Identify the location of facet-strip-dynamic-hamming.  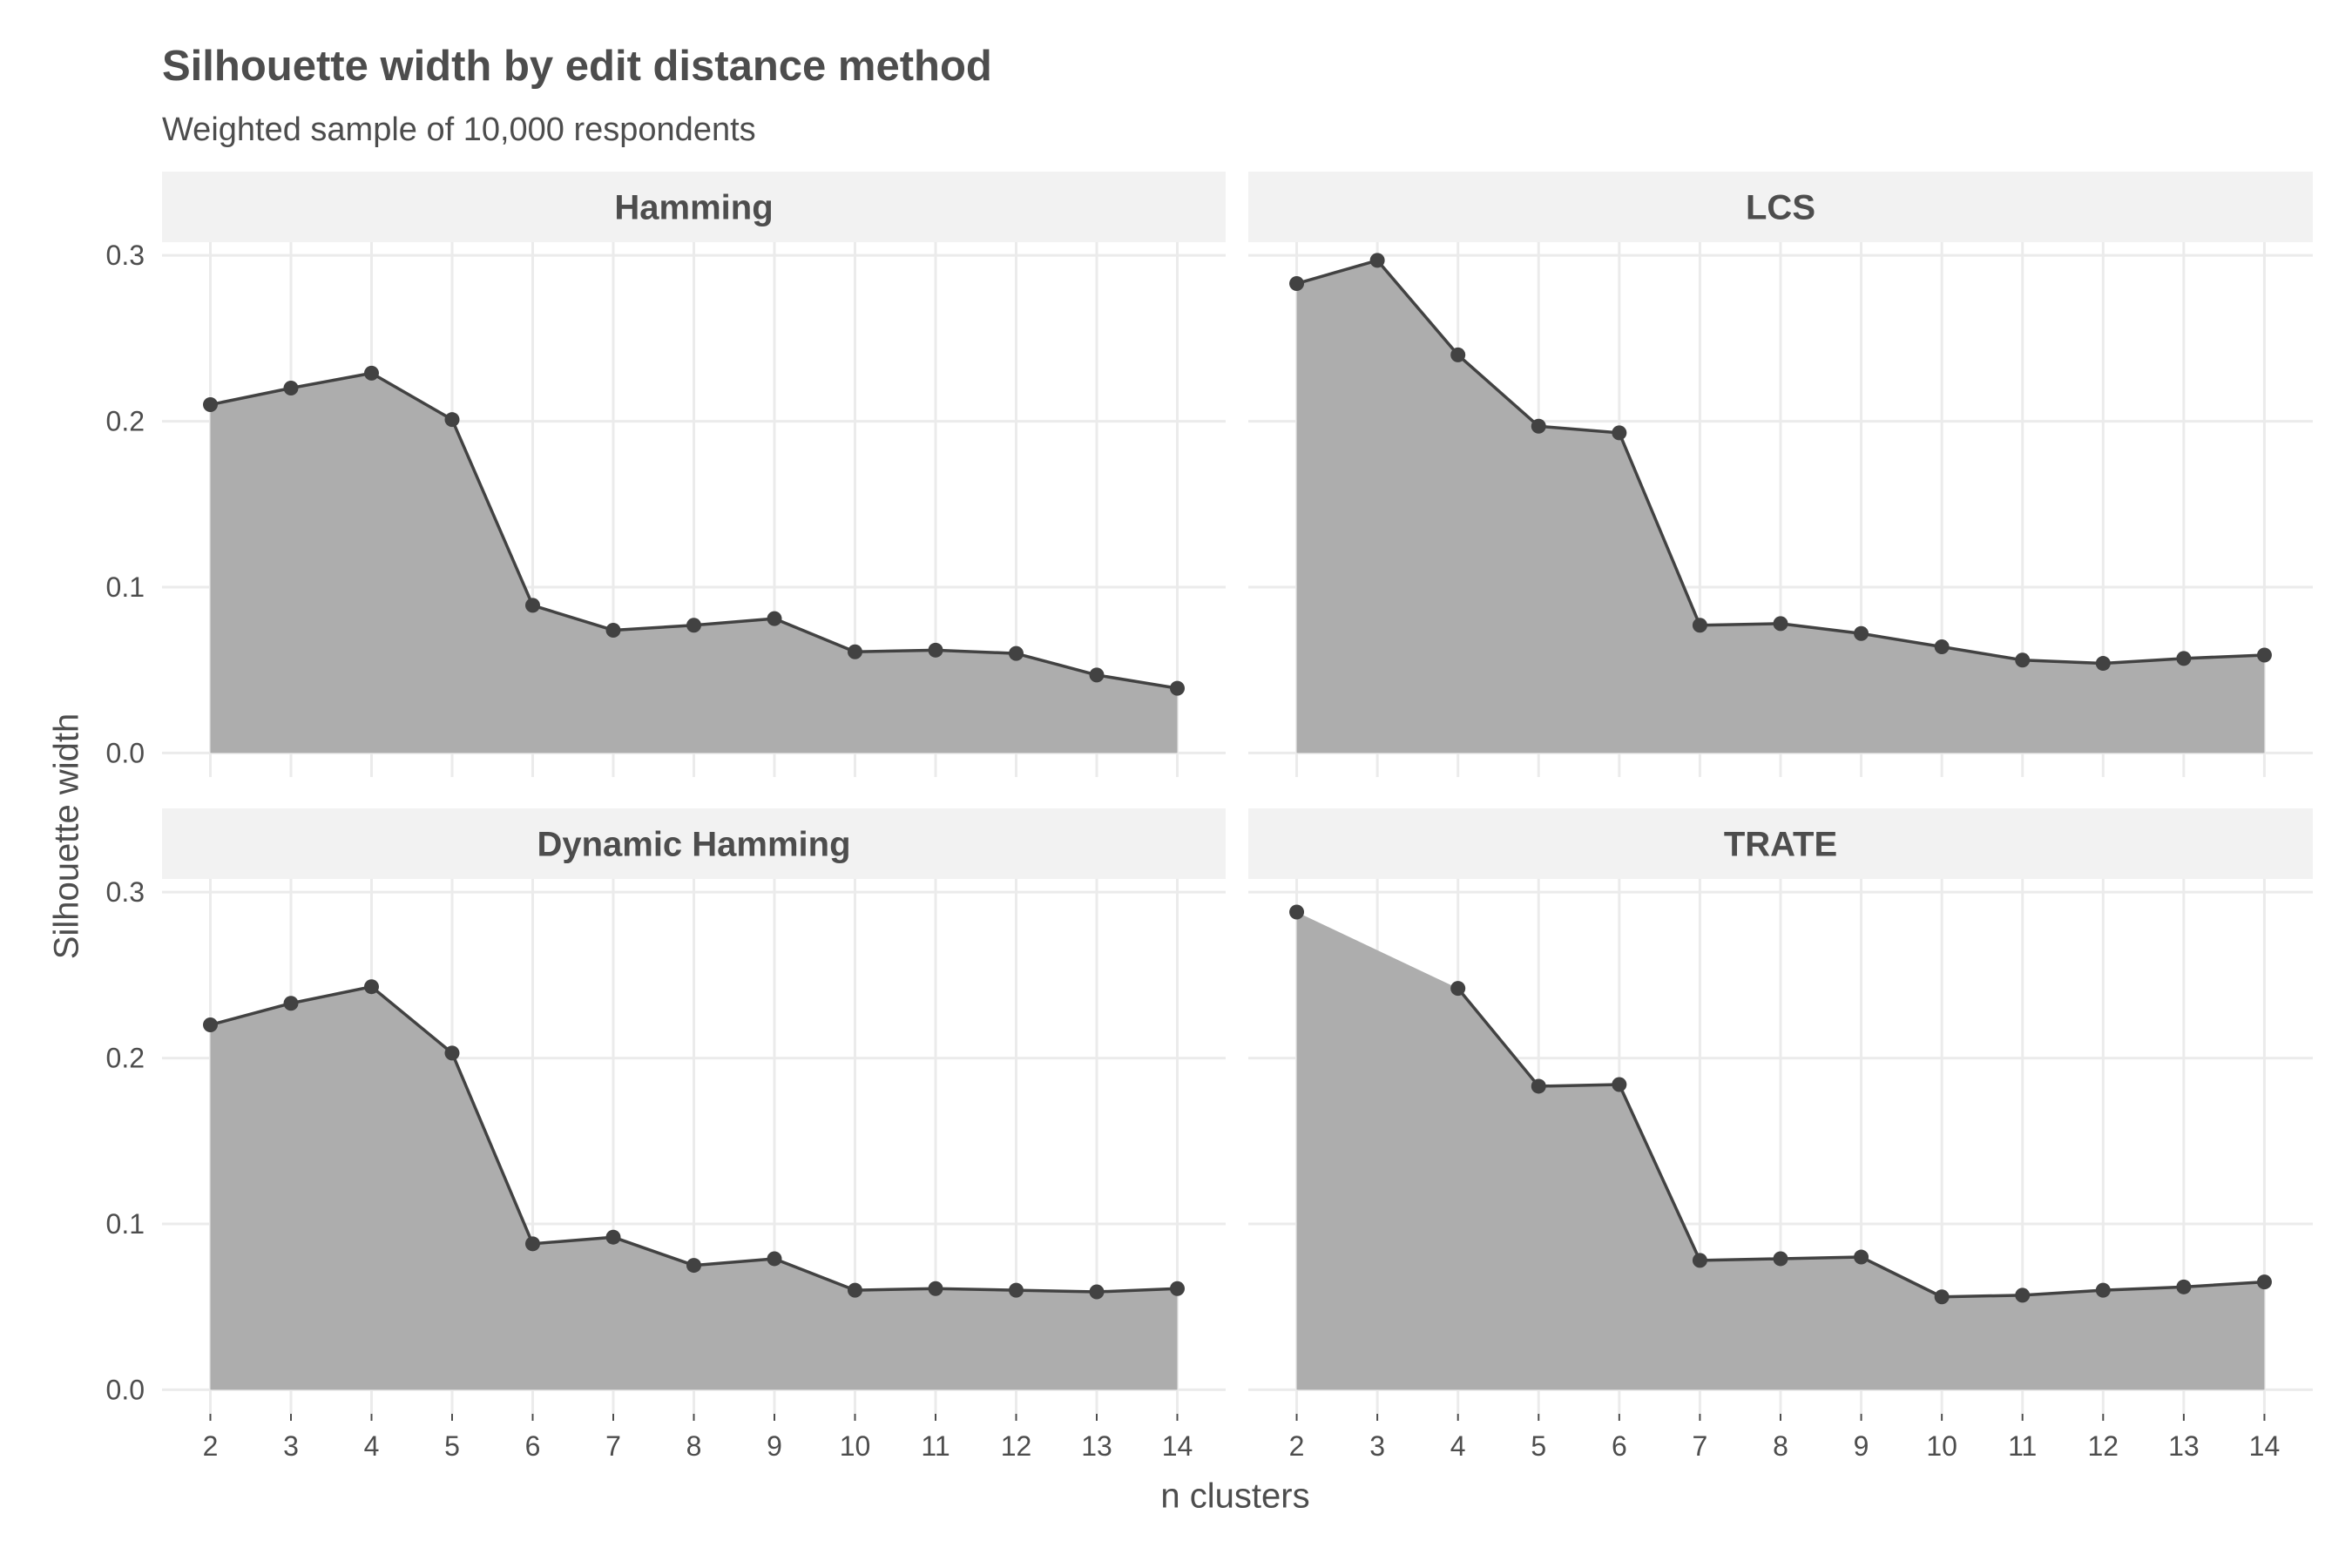
(694, 844).